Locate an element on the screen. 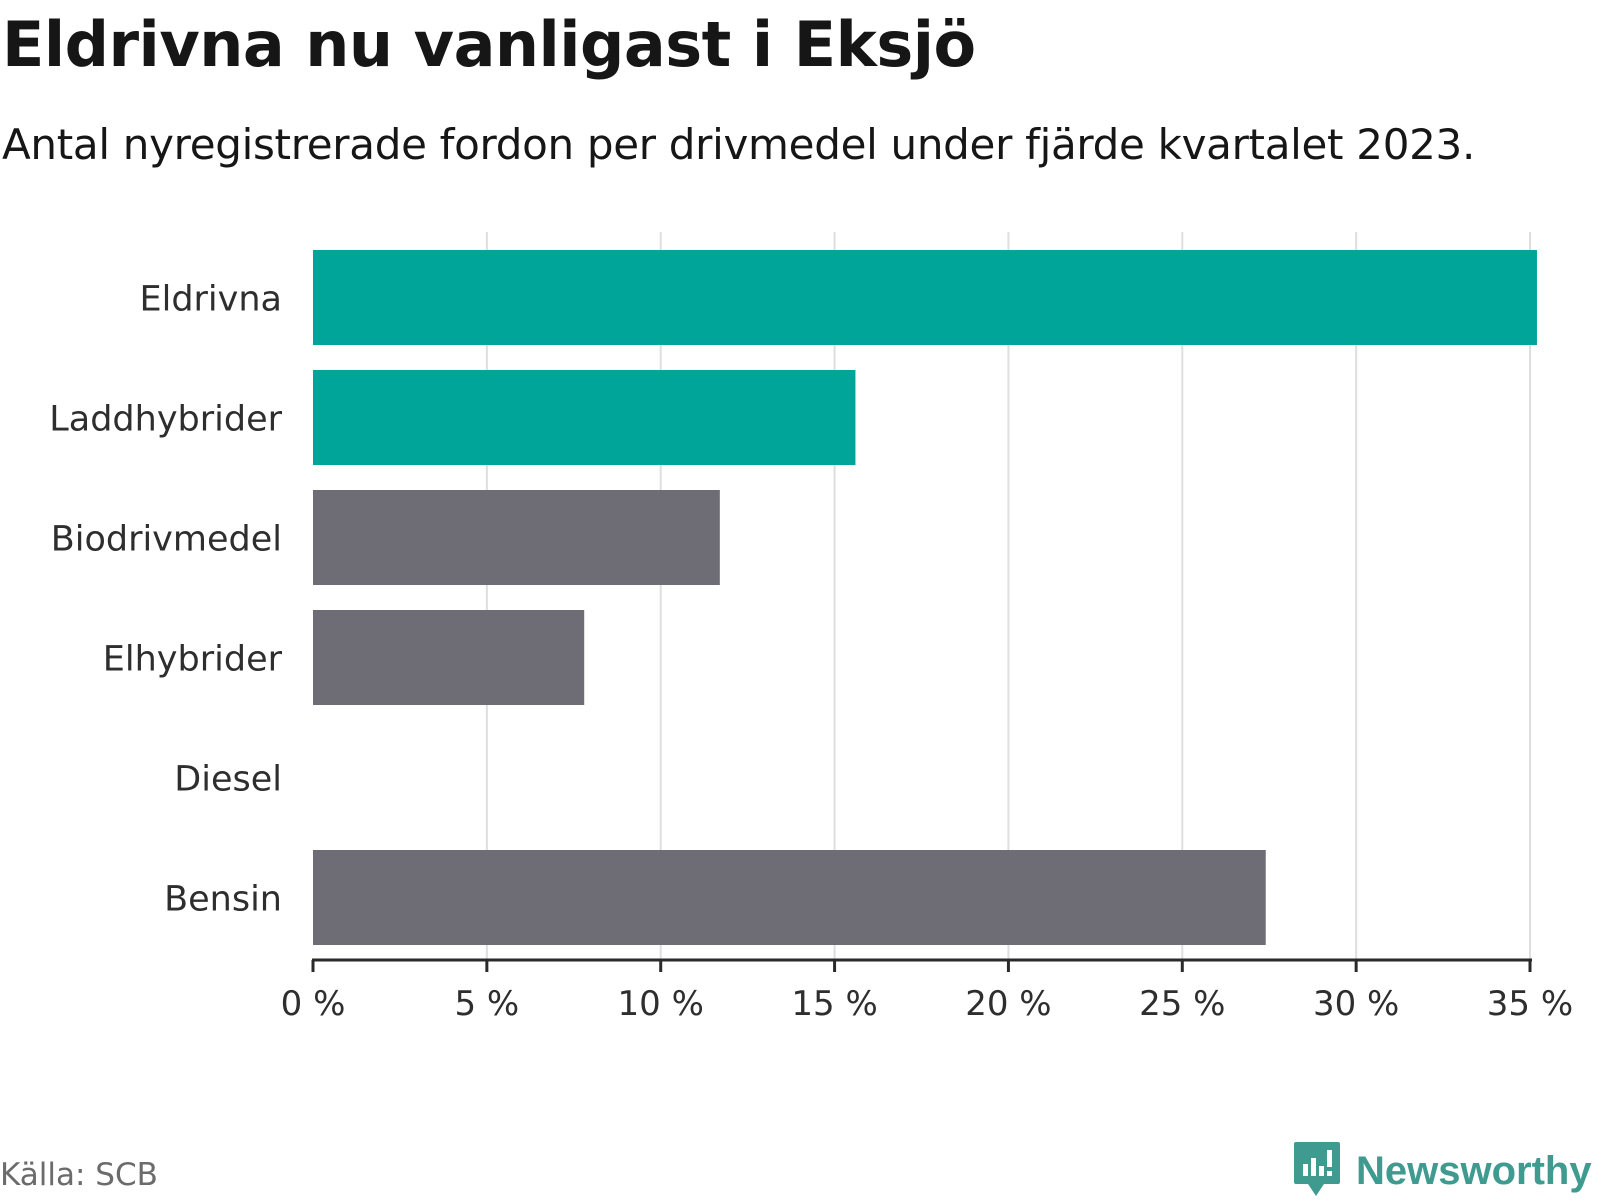  x-tick-label: 0 % is located at coordinates (313, 1004).